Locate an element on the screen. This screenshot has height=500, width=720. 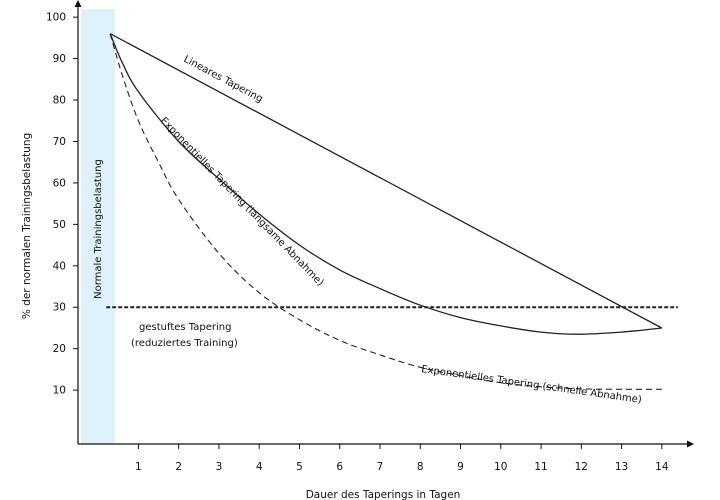
x-tick-label: 14 is located at coordinates (662, 467).